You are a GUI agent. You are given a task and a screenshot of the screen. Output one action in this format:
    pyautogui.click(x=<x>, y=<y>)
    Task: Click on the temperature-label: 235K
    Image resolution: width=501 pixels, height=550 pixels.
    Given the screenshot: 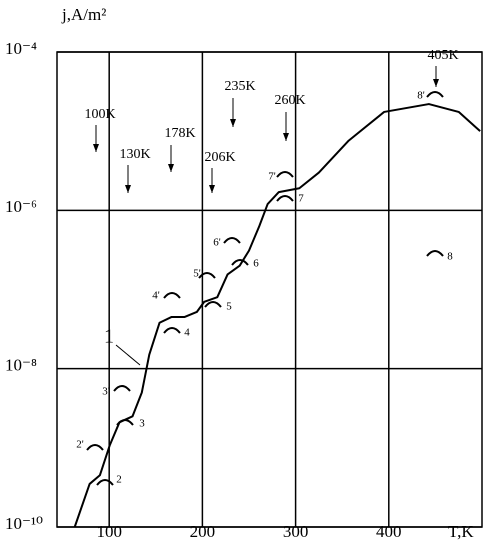 What is the action you would take?
    pyautogui.click(x=239, y=86)
    